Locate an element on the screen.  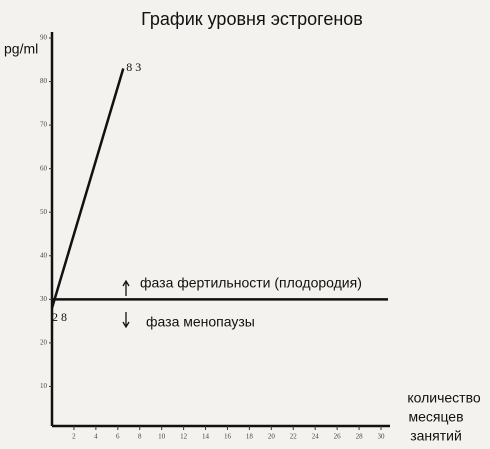
x-tick-label: 10 is located at coordinates (162, 437).